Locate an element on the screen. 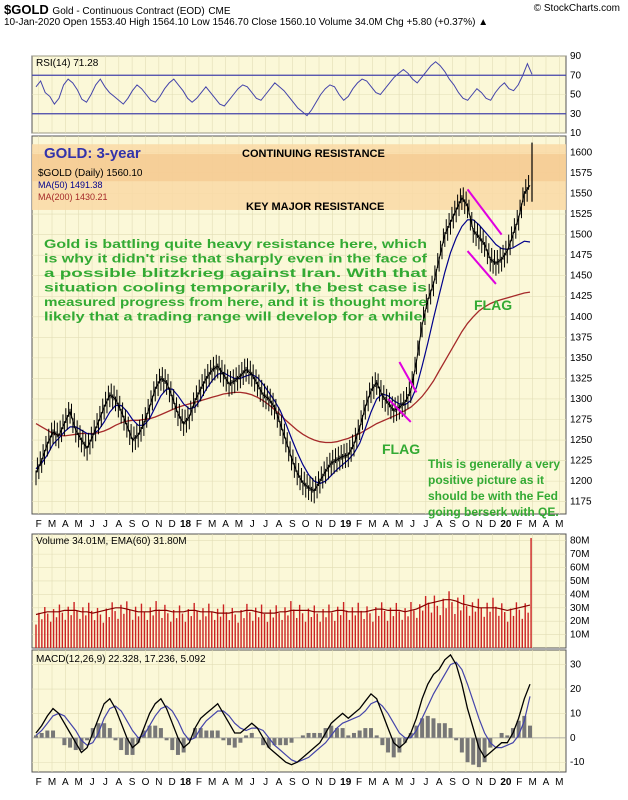 The image size is (628, 800). rsi-axis-tick-label: 30 is located at coordinates (576, 114).